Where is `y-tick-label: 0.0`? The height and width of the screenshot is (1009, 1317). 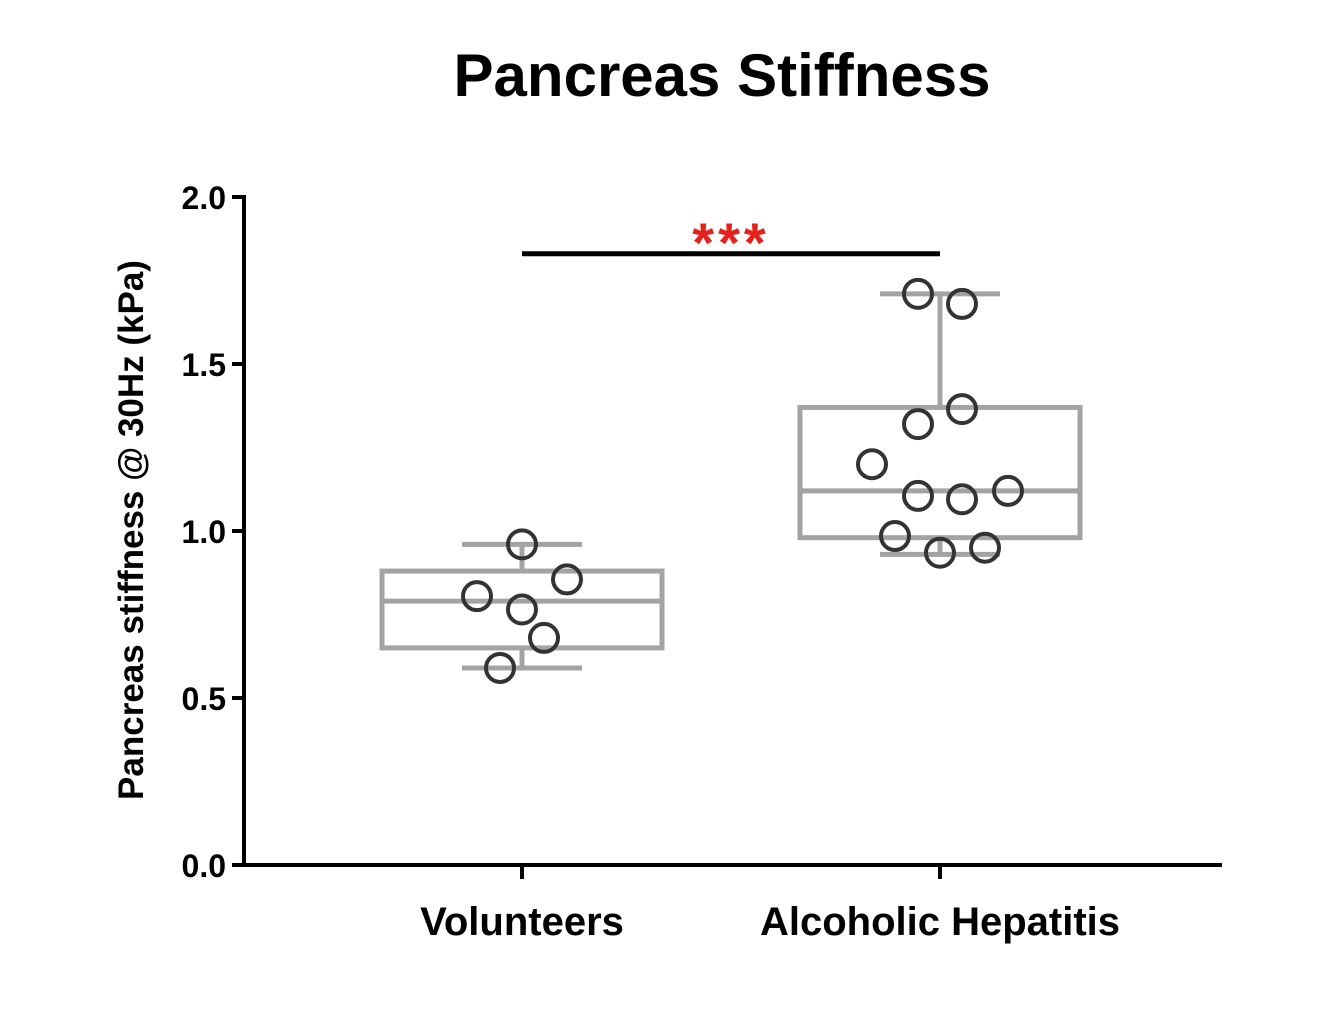
y-tick-label: 0.0 is located at coordinates (204, 866).